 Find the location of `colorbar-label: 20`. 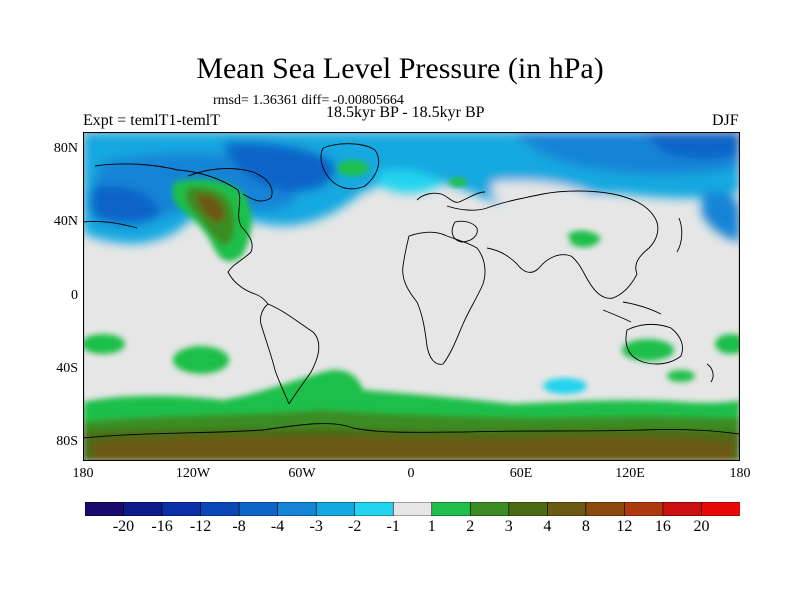

colorbar-label: 20 is located at coordinates (701, 526).